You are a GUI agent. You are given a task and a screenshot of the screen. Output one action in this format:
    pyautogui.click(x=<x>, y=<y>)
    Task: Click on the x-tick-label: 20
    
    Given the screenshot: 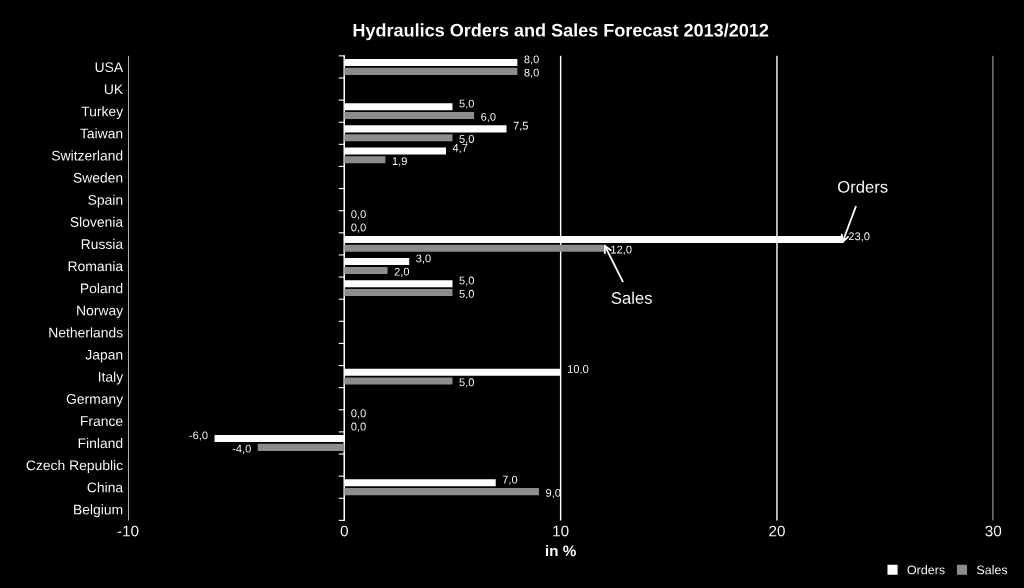 What is the action you would take?
    pyautogui.click(x=777, y=531)
    